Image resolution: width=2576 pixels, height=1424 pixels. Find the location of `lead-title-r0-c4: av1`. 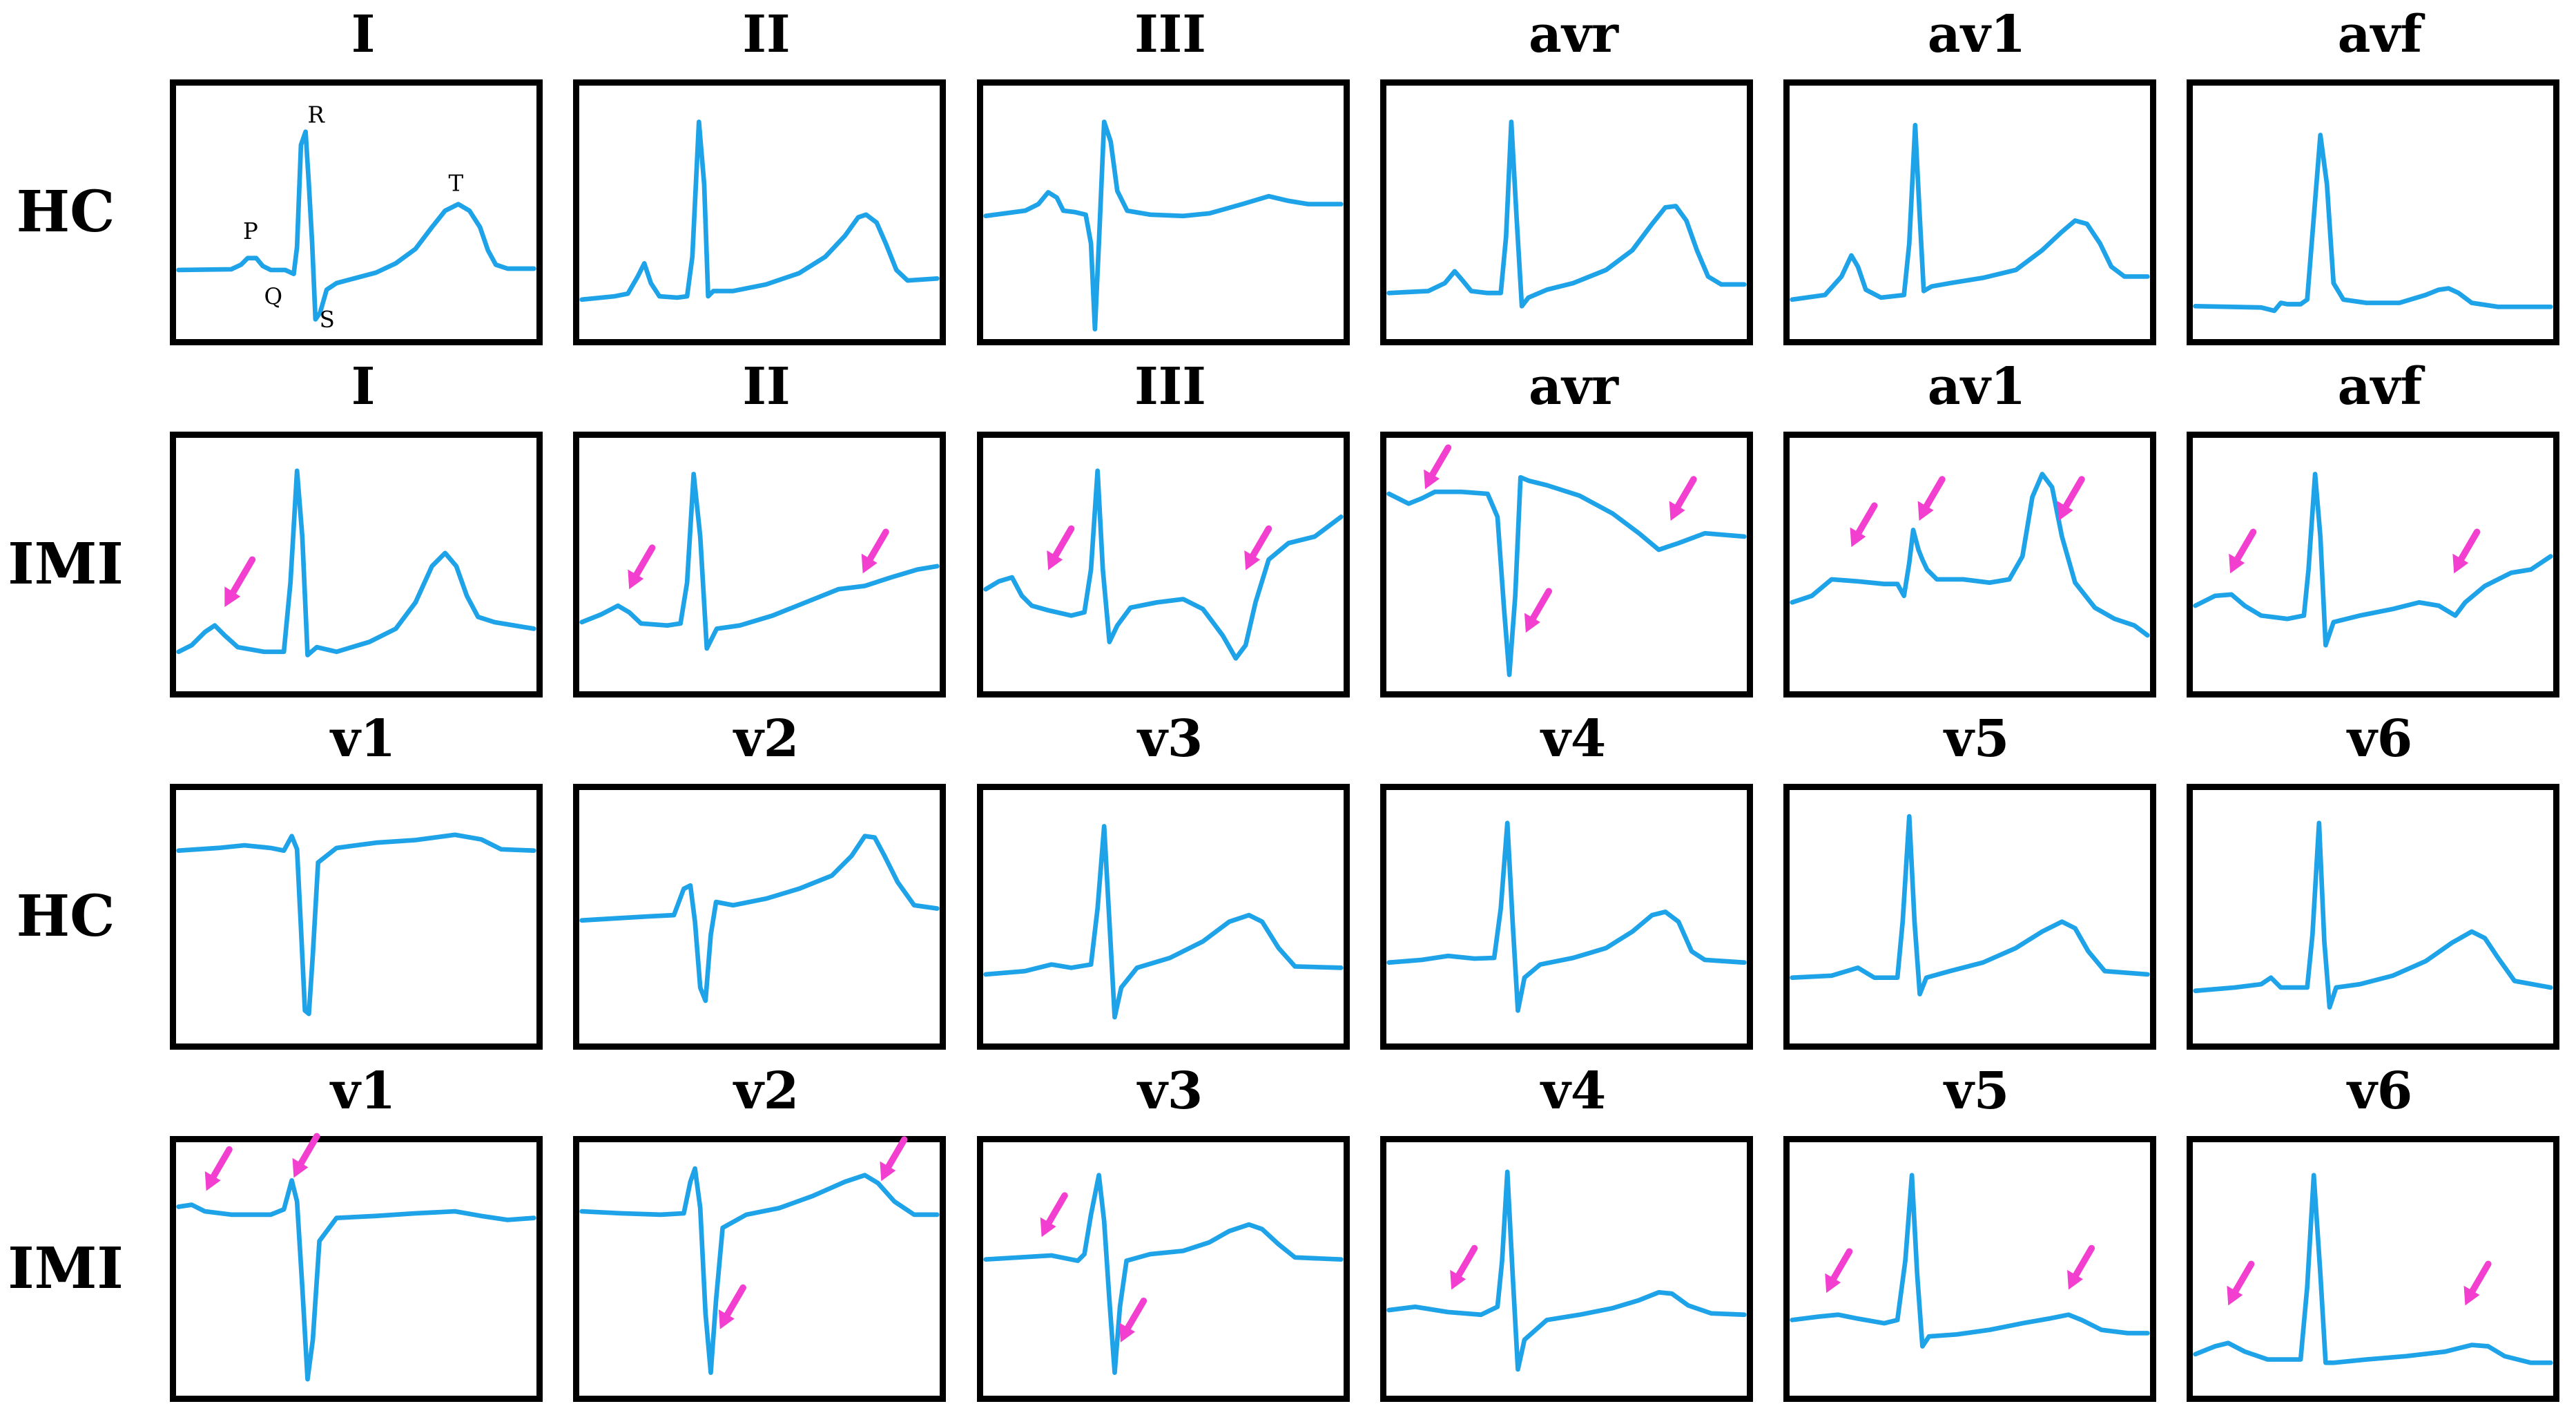

lead-title-r0-c4: av1 is located at coordinates (1977, 34).